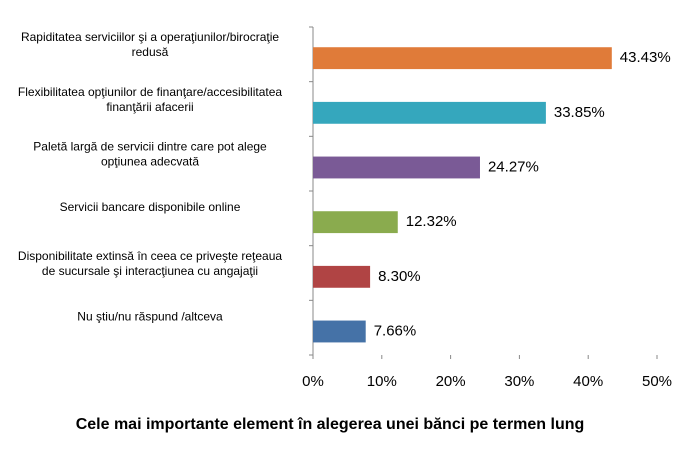 The width and height of the screenshot is (673, 449). What do you see at coordinates (313, 381) in the screenshot?
I see `x-tick-label: 0%` at bounding box center [313, 381].